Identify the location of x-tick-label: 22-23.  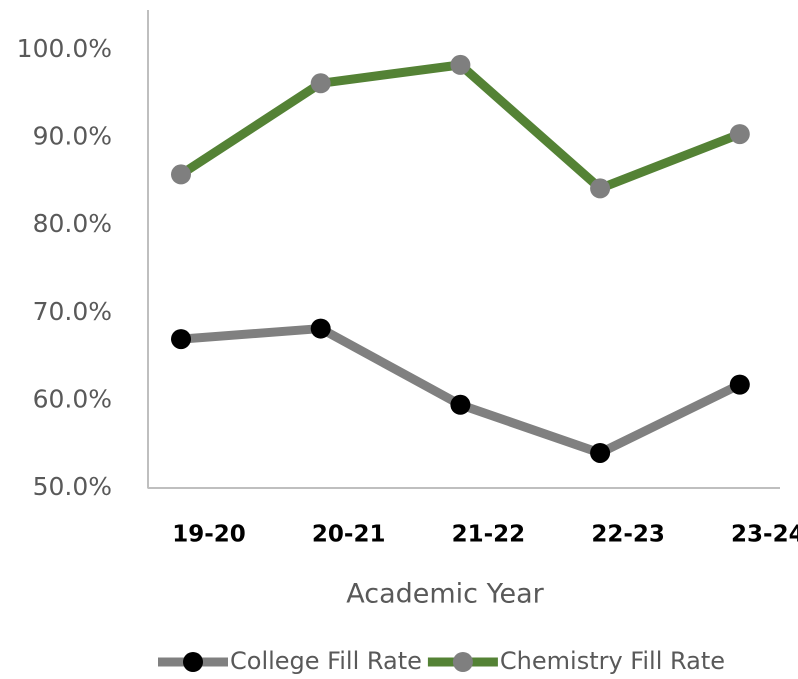
(628, 535).